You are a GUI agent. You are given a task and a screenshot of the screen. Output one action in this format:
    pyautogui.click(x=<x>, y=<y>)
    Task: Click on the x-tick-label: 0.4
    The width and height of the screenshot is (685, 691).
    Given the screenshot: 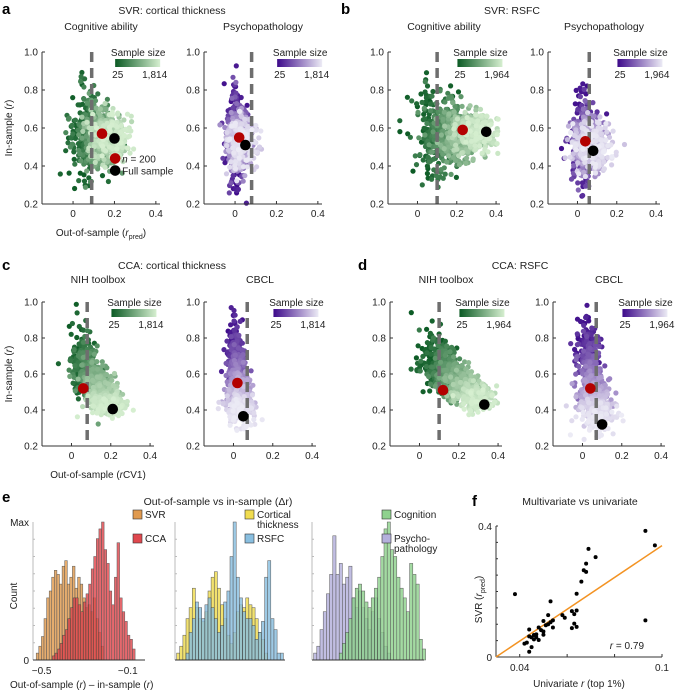 What is the action you would take?
    pyautogui.click(x=150, y=456)
    